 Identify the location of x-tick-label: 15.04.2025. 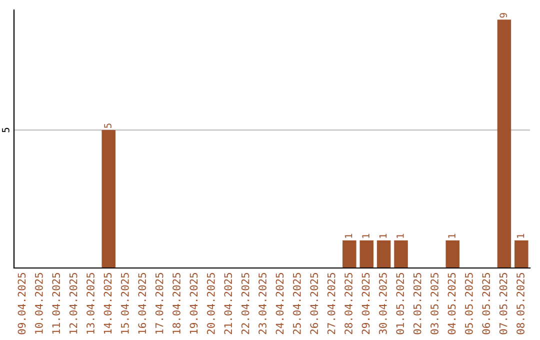
(124, 303).